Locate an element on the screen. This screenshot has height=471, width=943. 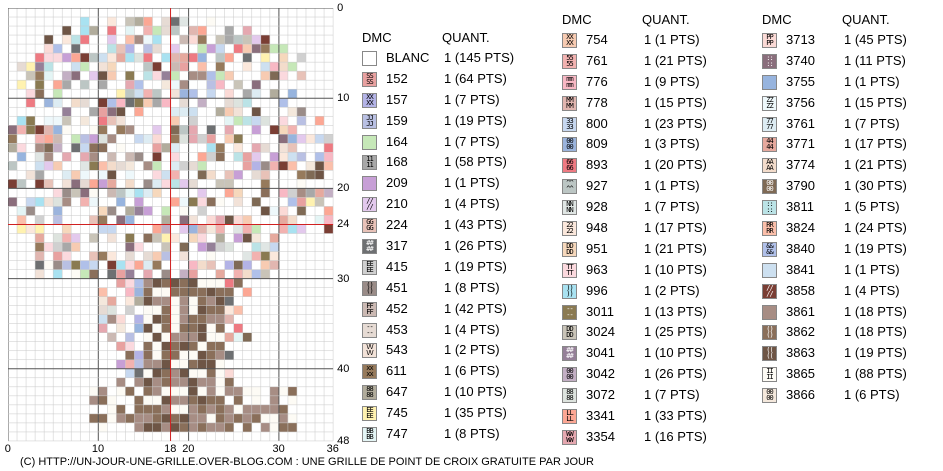
thread-color-swatch: 88 88 is located at coordinates (369, 393).